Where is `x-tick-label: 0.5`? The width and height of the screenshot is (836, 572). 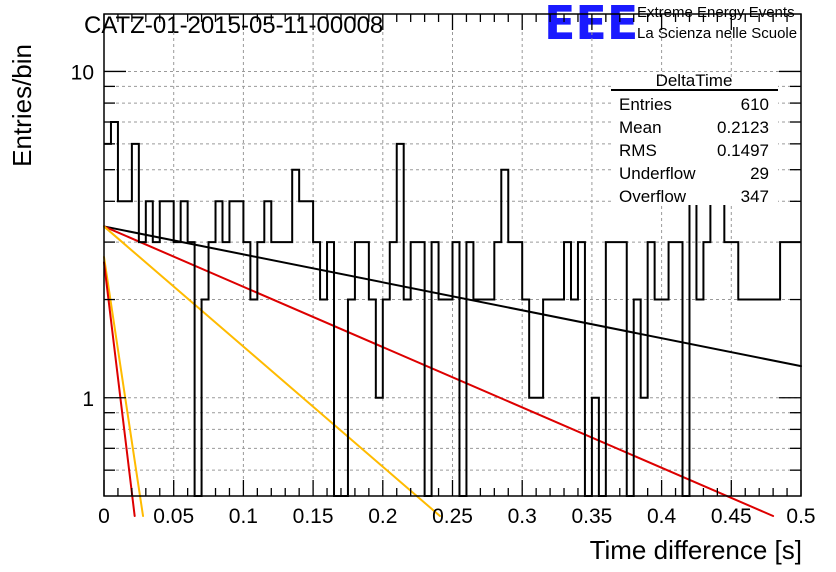 x-tick-label: 0.5 is located at coordinates (800, 516).